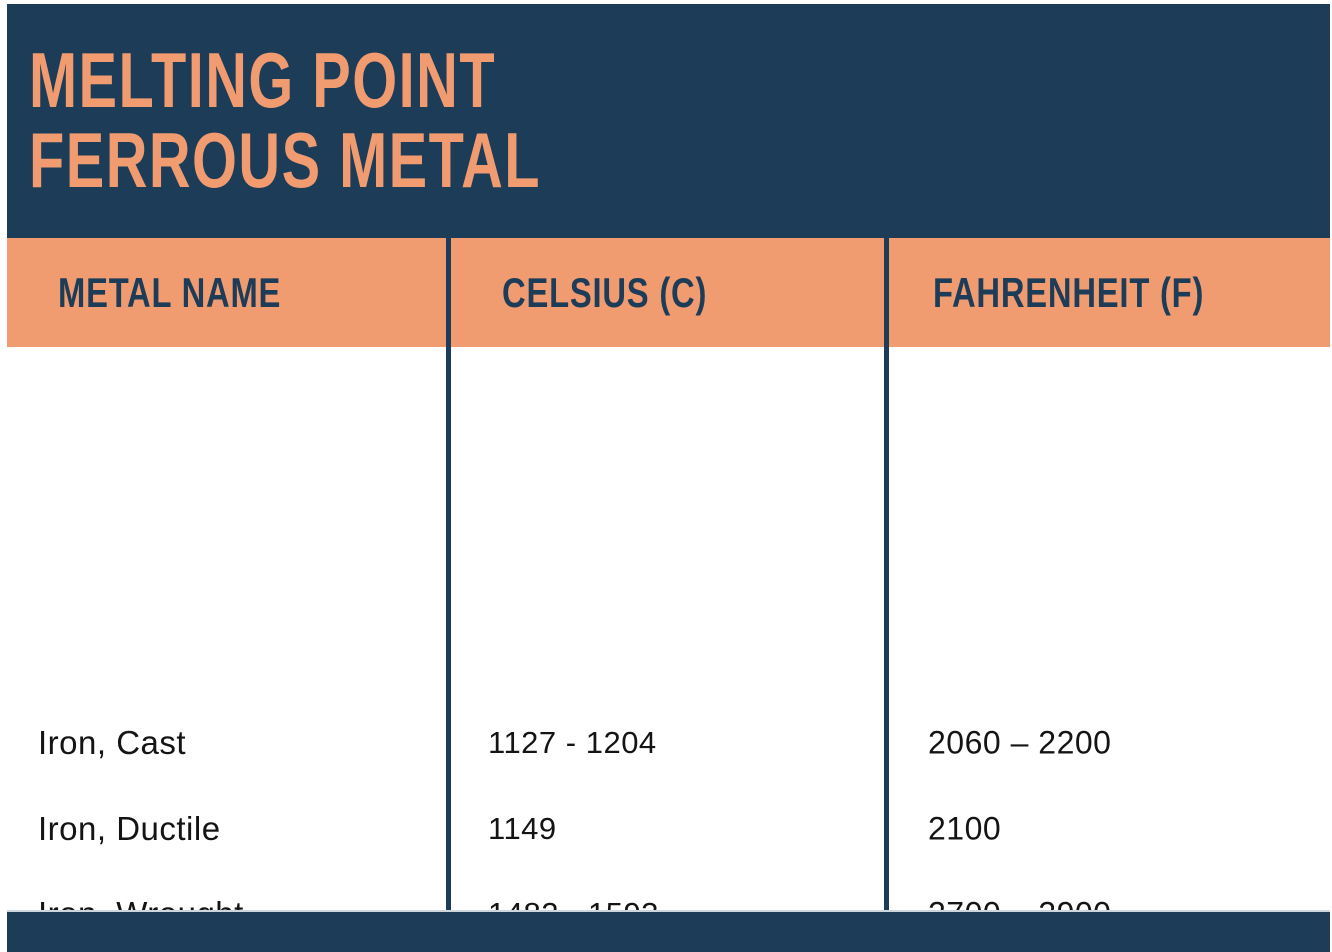 The image size is (1332, 952). I want to click on table-row: Iron, Ductile 1149 2100, so click(668, 829).